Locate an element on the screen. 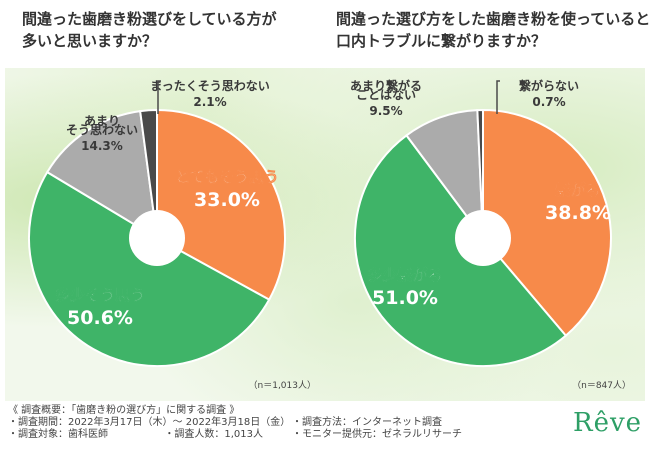 This screenshot has height=450, width=650. survey-overview-right: ・調査方法：インターネット調査 ・モニター提供元：ゼネラルリサーチ is located at coordinates (377, 429).